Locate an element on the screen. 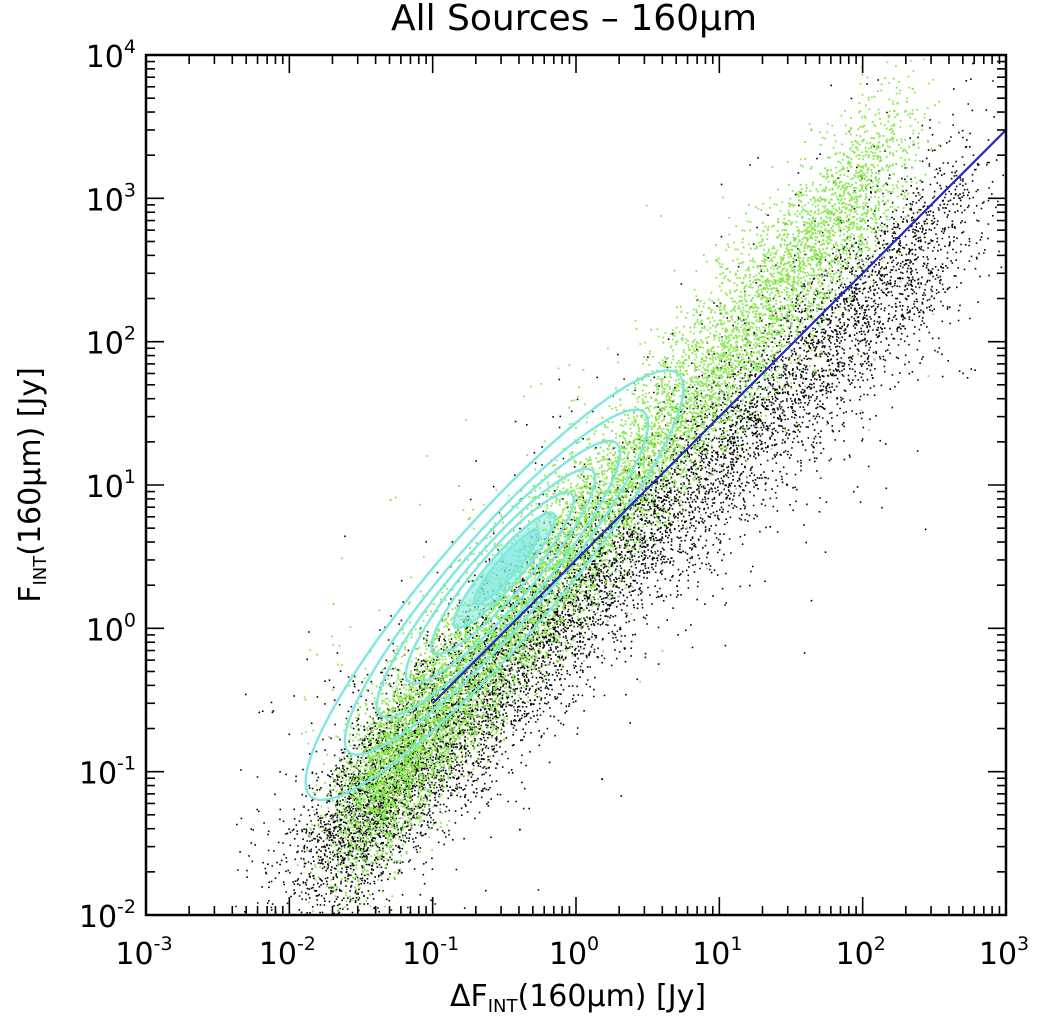 The image size is (1044, 1020). x-axis-label-suffix: (160μm) [Jy] is located at coordinates (612, 996).